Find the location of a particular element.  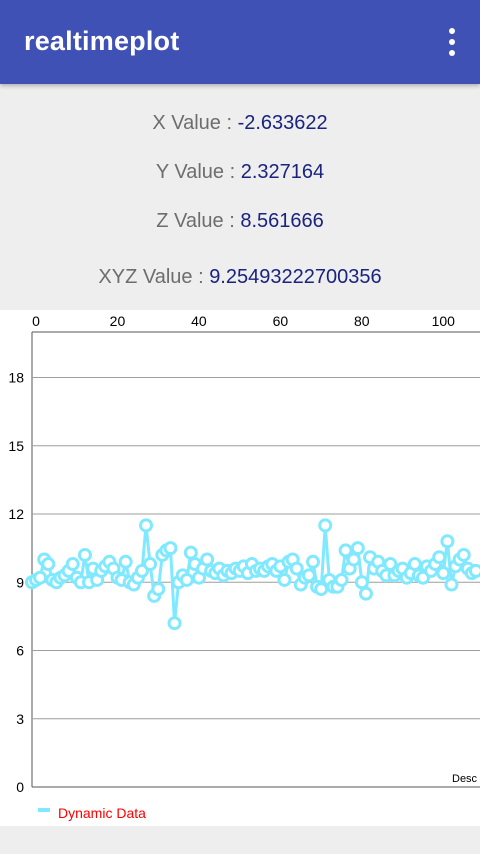

app-title: realtimeplot is located at coordinates (102, 41).